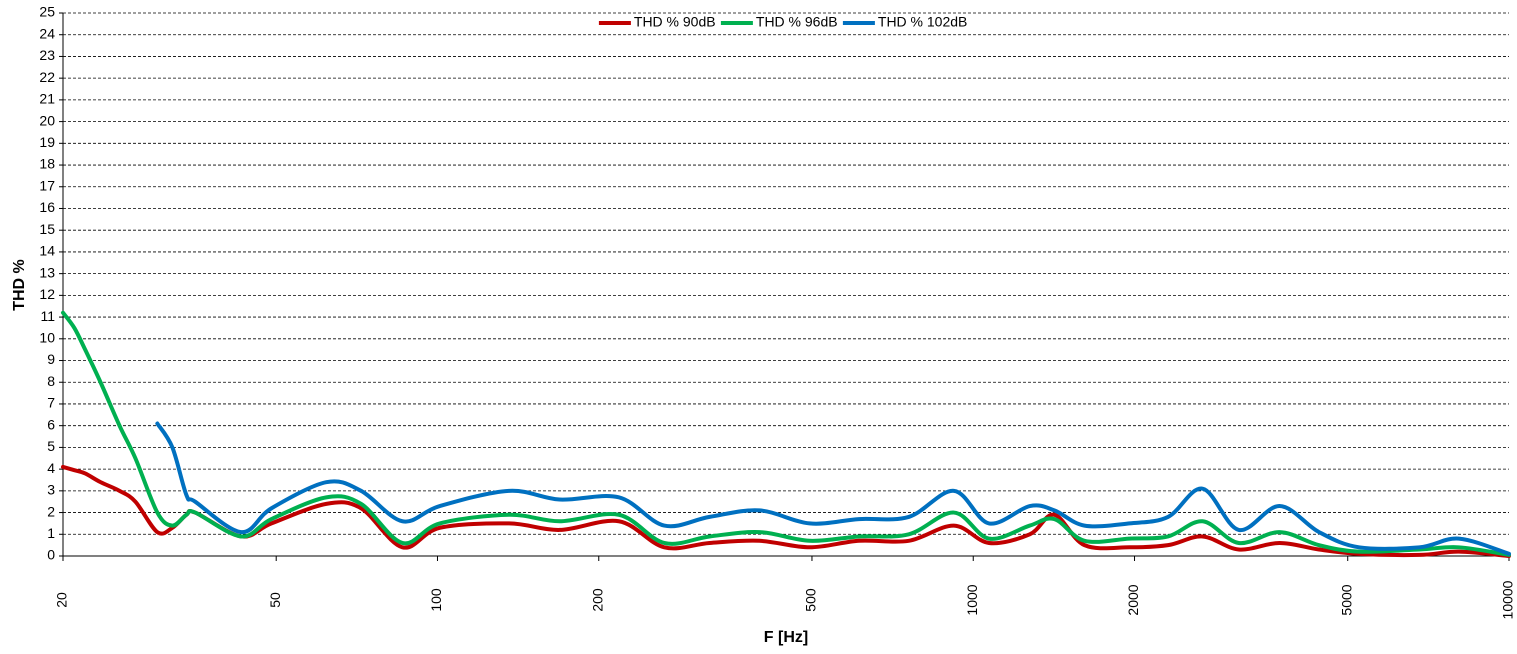 The width and height of the screenshot is (1517, 654). I want to click on y-tick-label: 4, so click(51, 468).